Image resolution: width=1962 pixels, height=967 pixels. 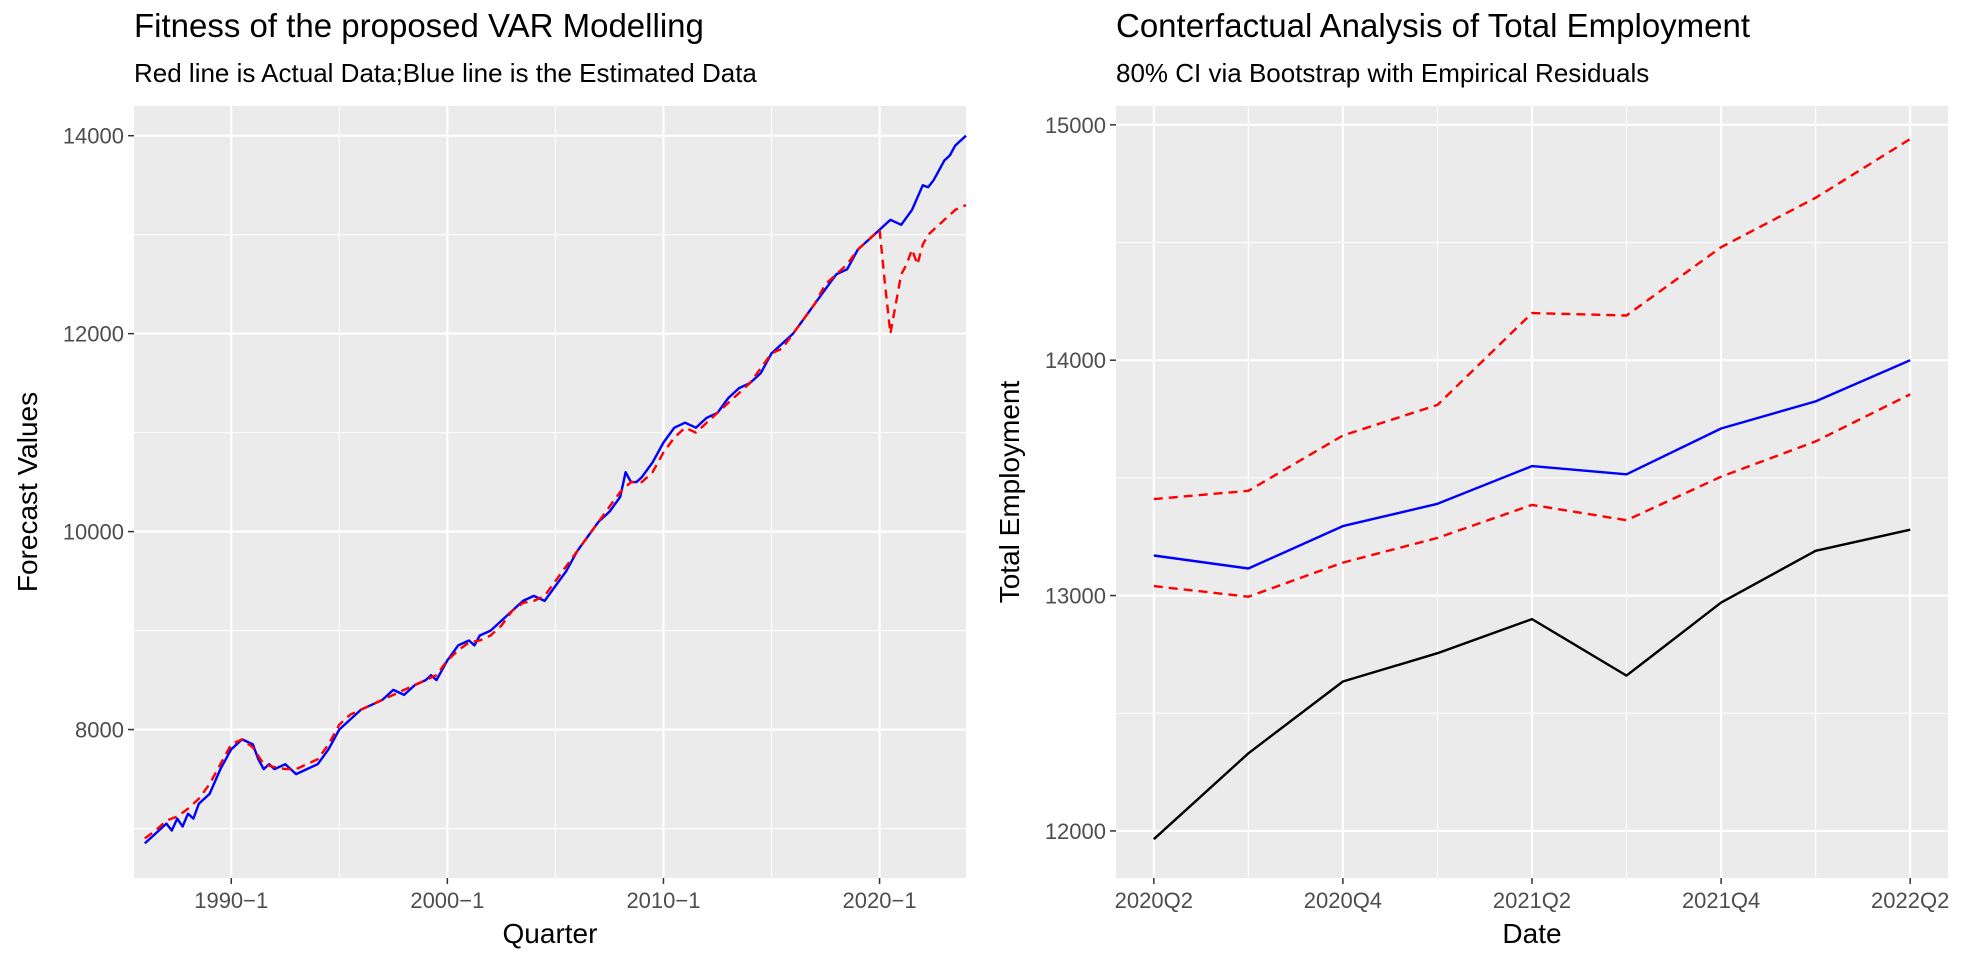 I want to click on y-tick-label: 8000, so click(x=99, y=730).